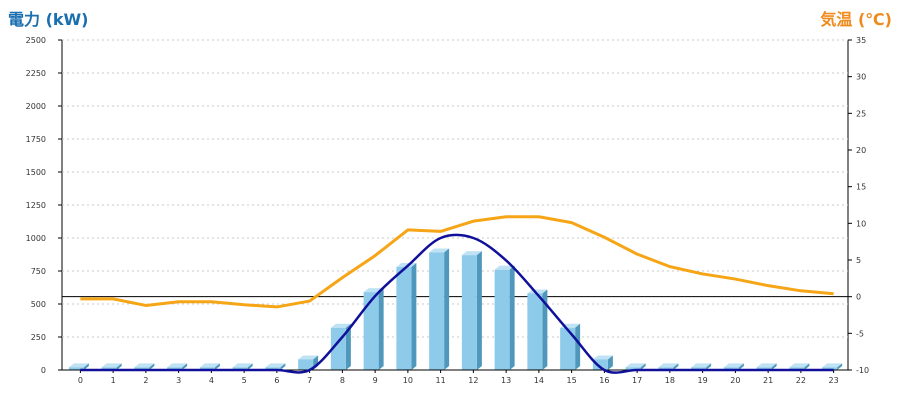  I want to click on x-tick-label: 16, so click(604, 380).